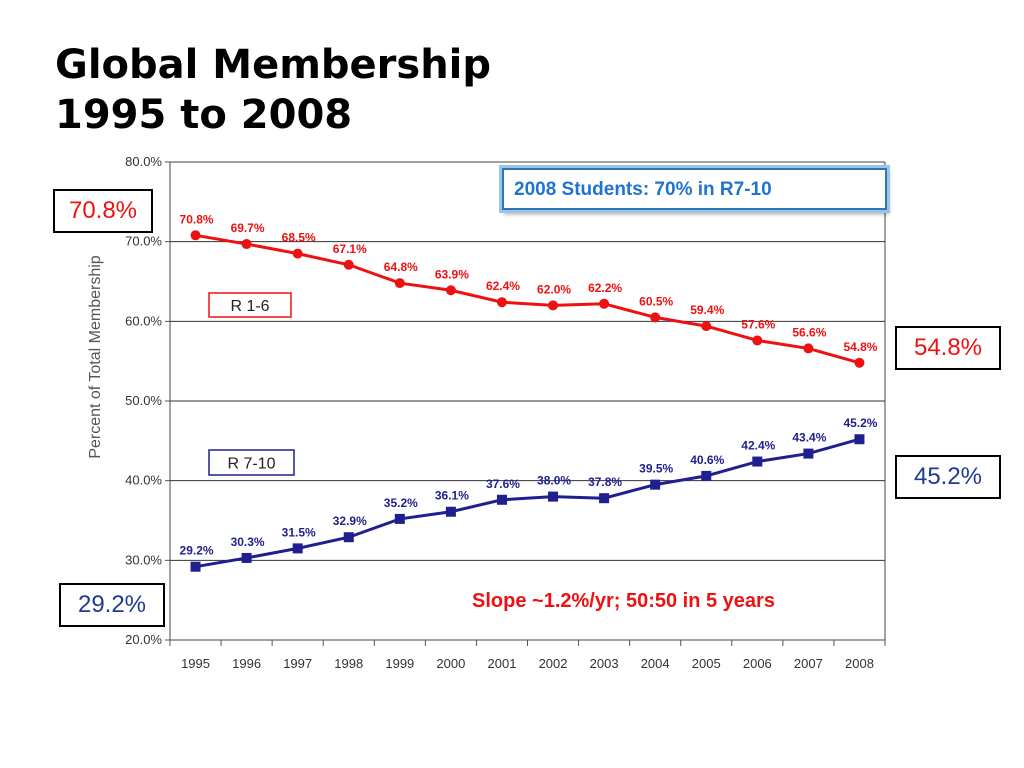 This screenshot has height=768, width=1024. What do you see at coordinates (299, 532) in the screenshot?
I see `data-label-r7-10: 31.5%` at bounding box center [299, 532].